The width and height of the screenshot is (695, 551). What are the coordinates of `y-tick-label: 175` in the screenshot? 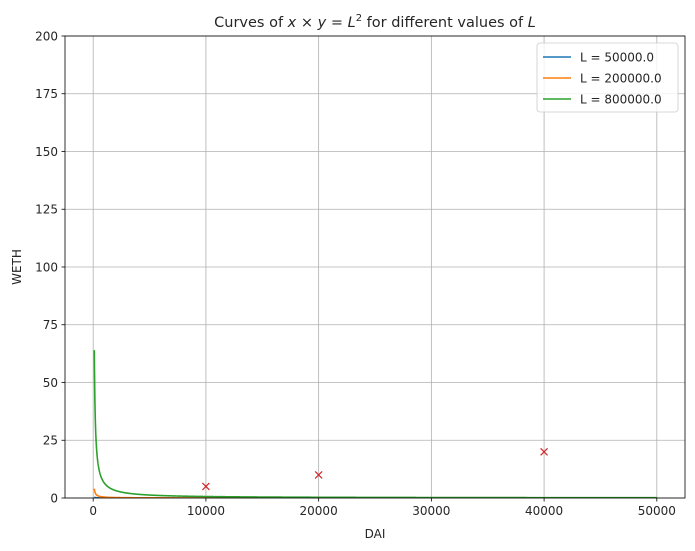 It's located at (46, 94).